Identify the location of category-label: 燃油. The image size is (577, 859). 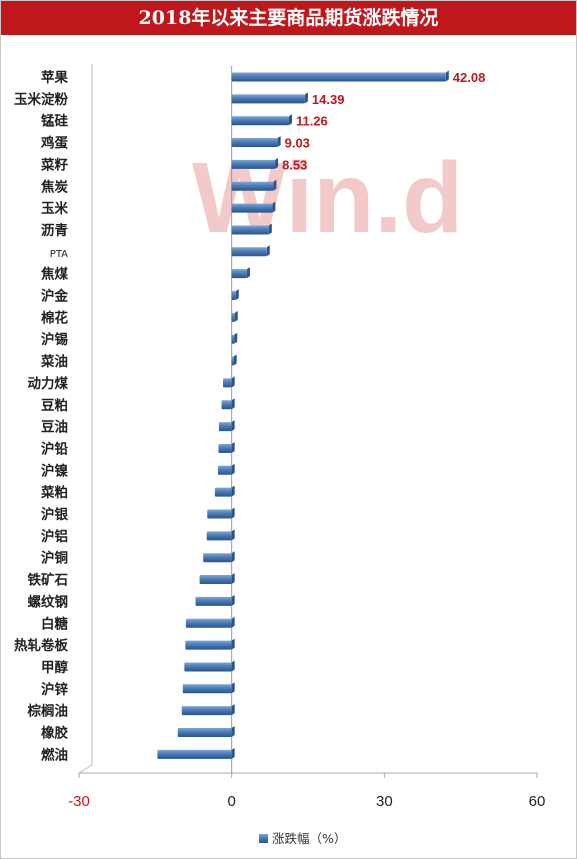
(54, 754).